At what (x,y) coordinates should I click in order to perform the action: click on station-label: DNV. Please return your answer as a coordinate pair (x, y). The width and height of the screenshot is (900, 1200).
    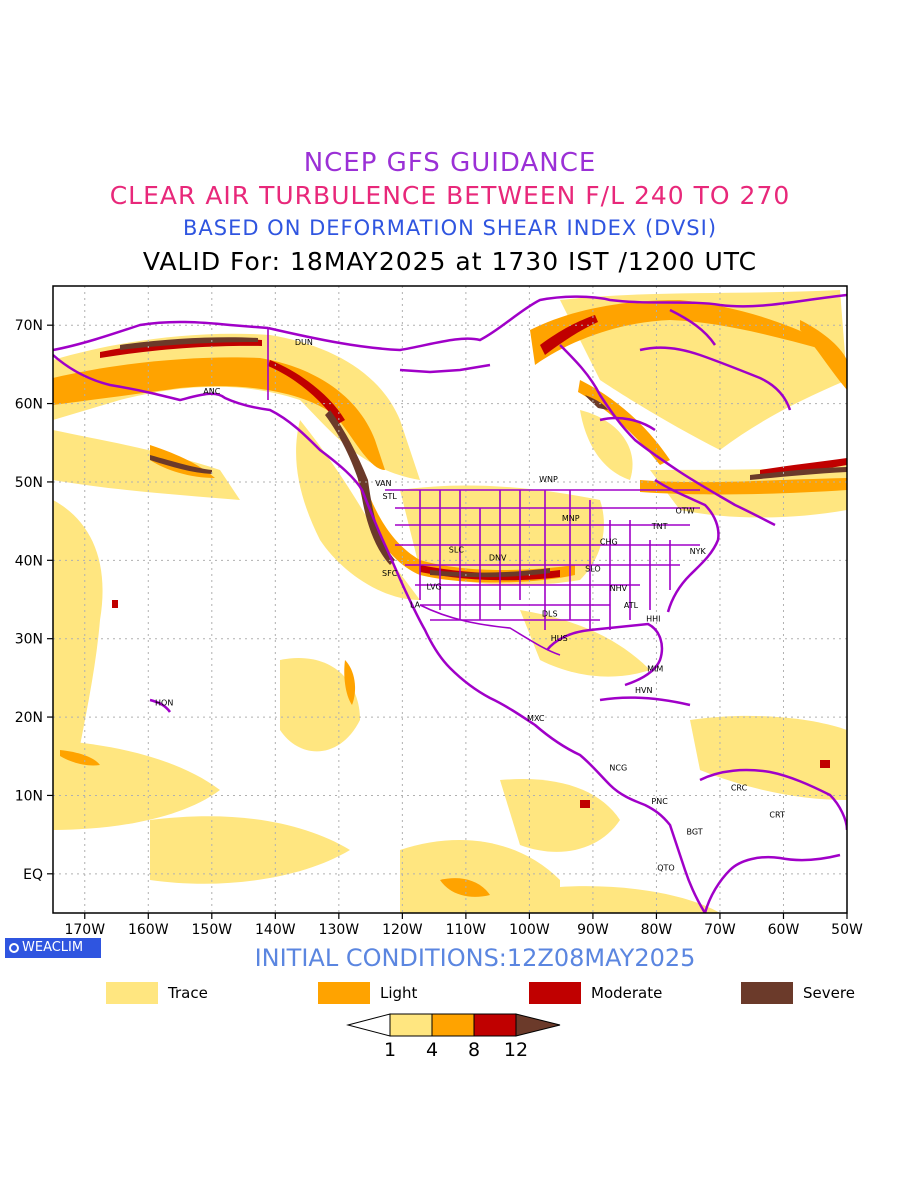
    Looking at the image, I should click on (498, 557).